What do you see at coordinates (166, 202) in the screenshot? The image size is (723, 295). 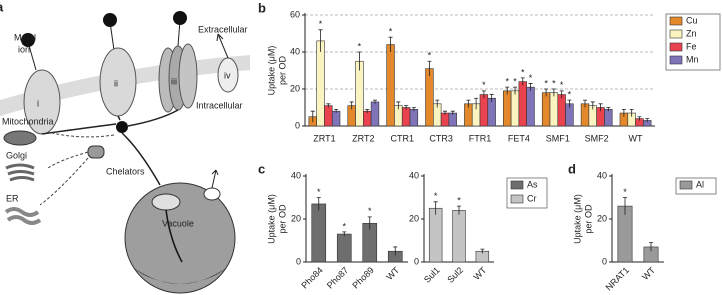 I see `vacuole-transporter` at bounding box center [166, 202].